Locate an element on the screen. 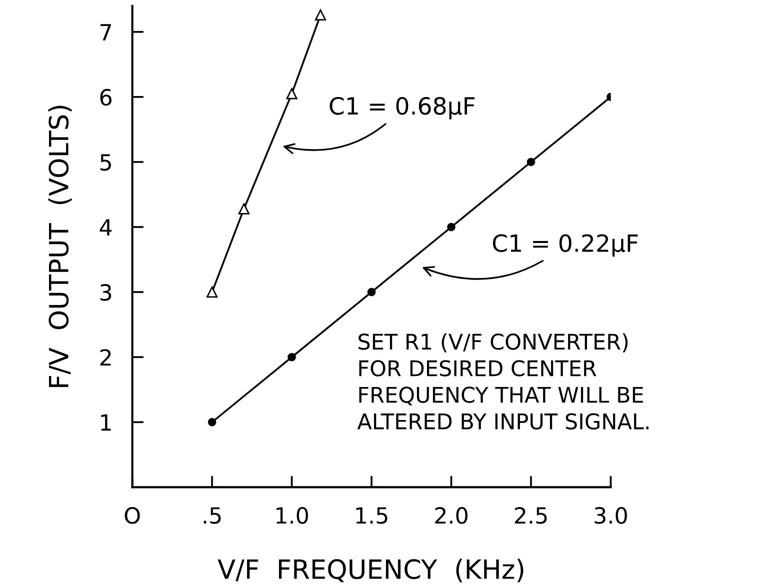 This screenshot has width=783, height=587. y-tick-label: 4 is located at coordinates (106, 227).